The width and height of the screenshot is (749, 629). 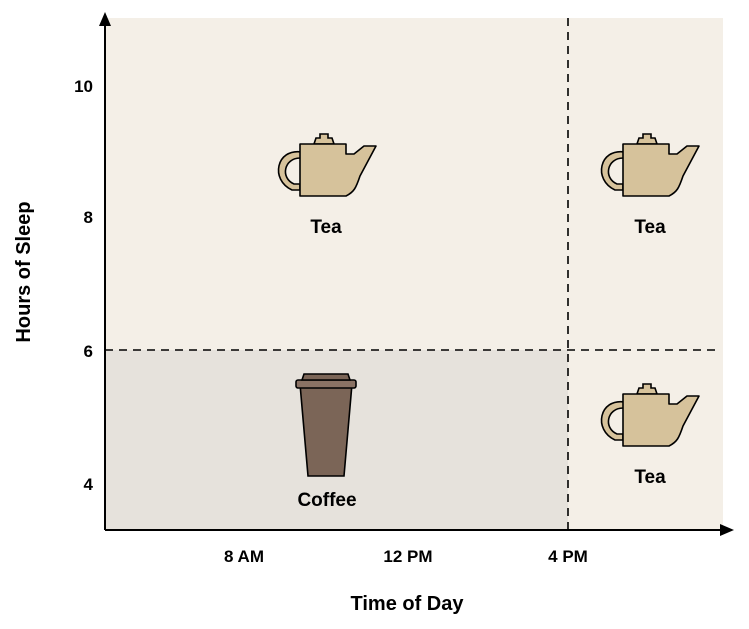 What do you see at coordinates (244, 556) in the screenshot?
I see `x-tick-label: 8 AM` at bounding box center [244, 556].